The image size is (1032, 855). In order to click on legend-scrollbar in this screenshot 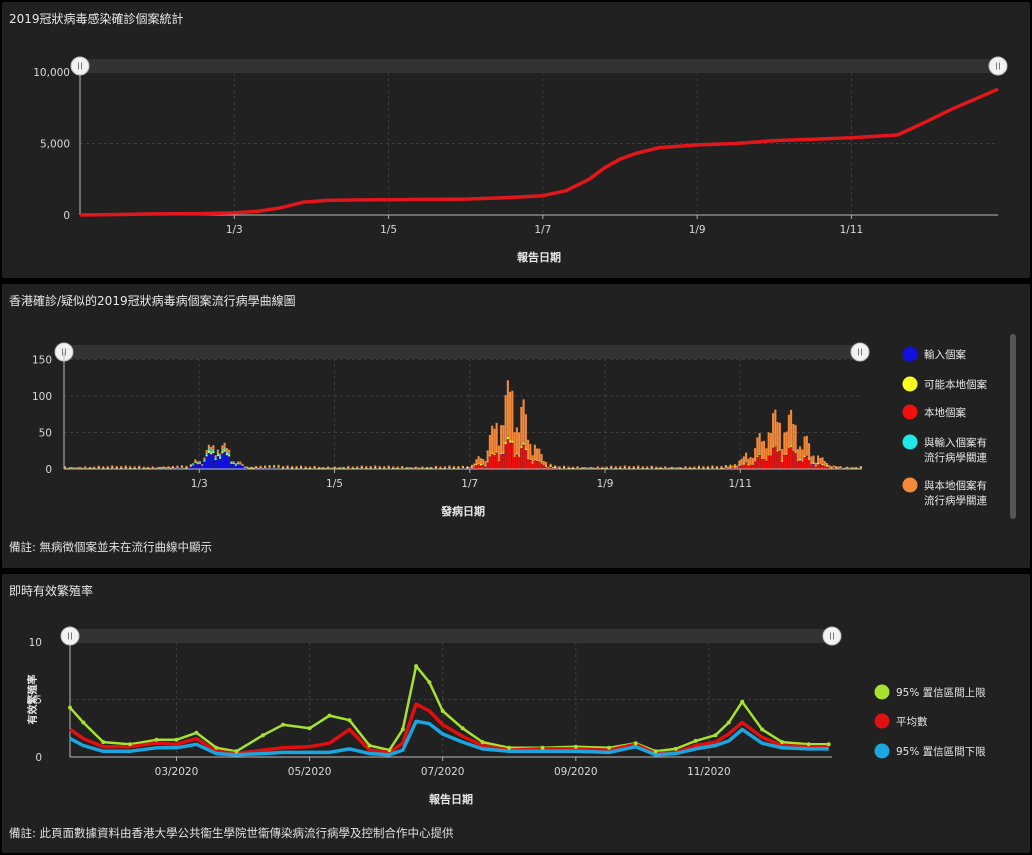, I will do `click(1013, 426)`.